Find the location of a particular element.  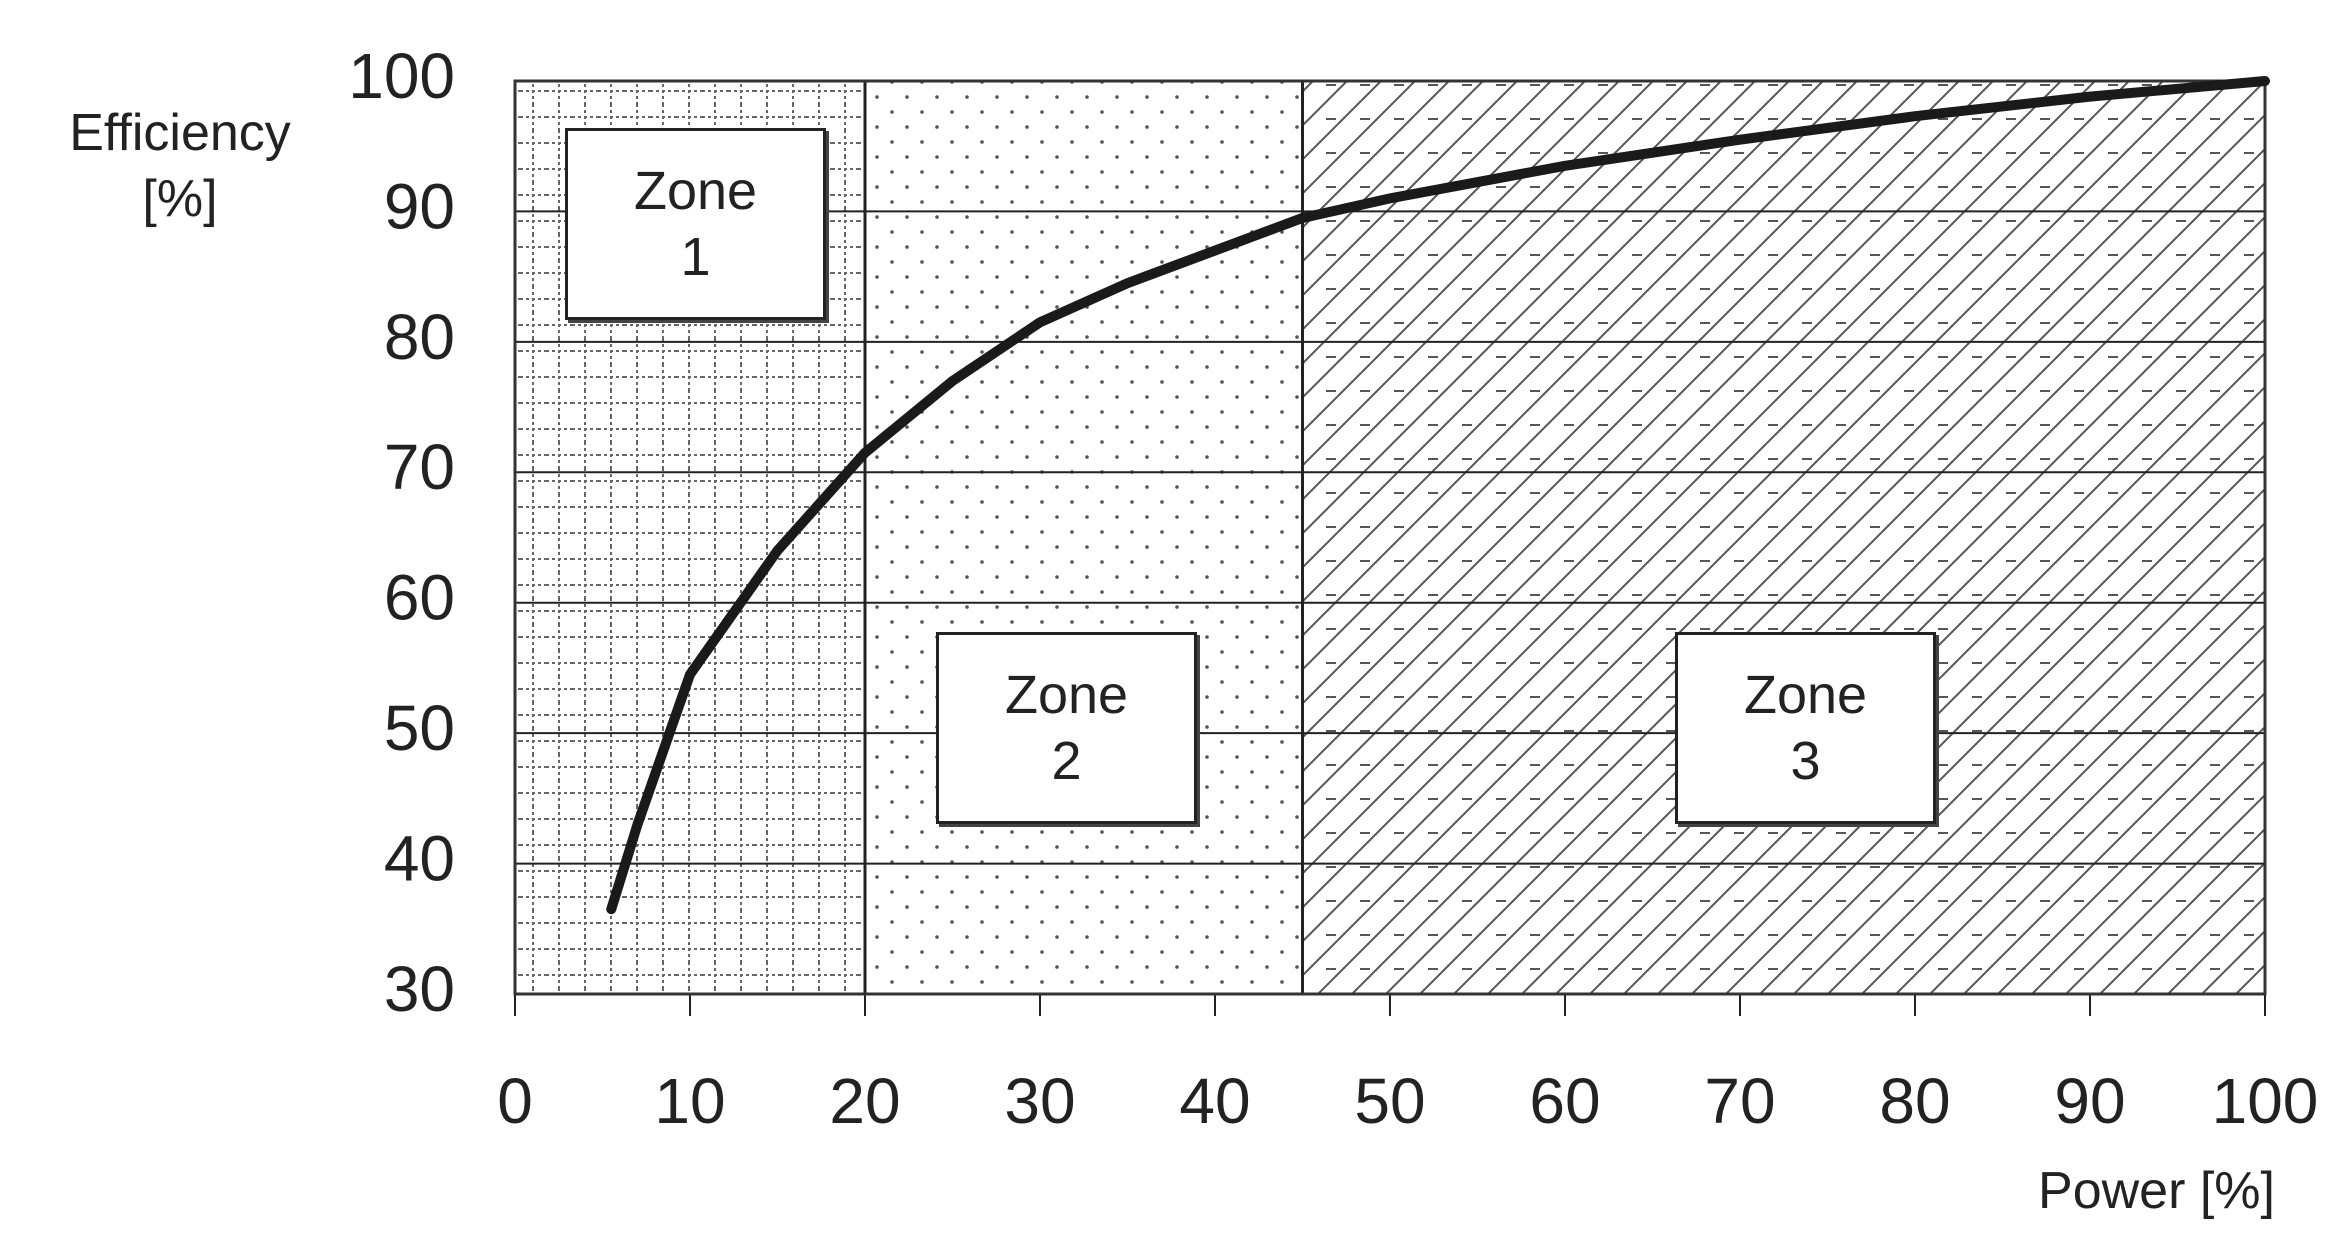

y-tick-label: 50 is located at coordinates (419, 728).